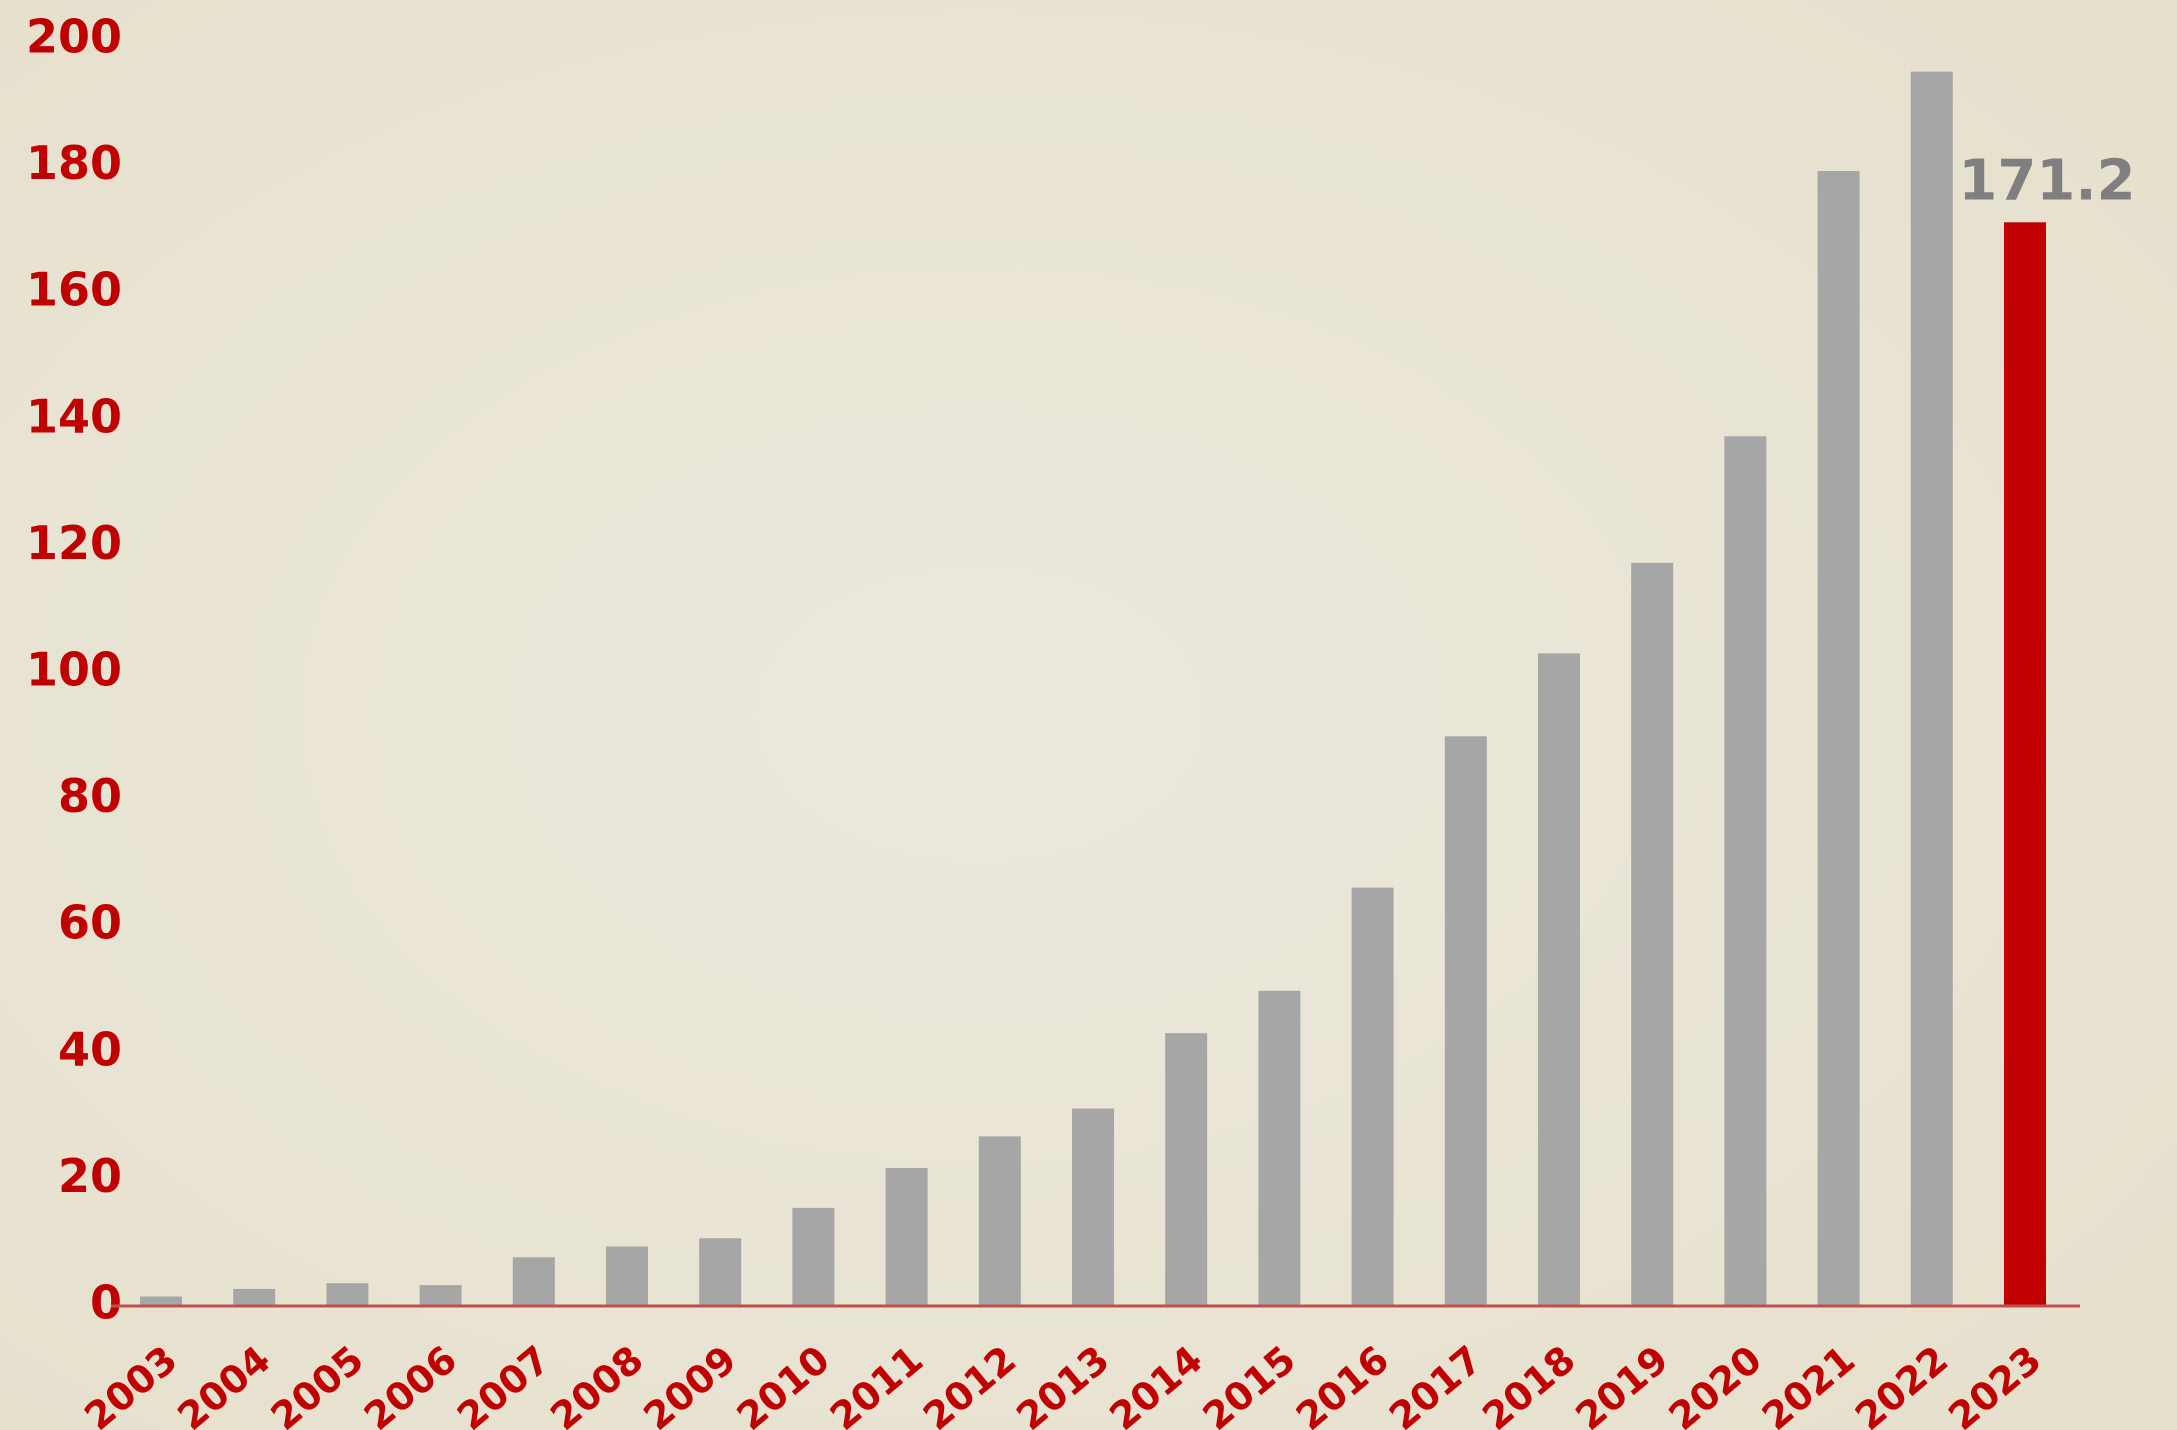 The width and height of the screenshot is (2177, 1430). What do you see at coordinates (74, 543) in the screenshot?
I see `y-tick-label: 120` at bounding box center [74, 543].